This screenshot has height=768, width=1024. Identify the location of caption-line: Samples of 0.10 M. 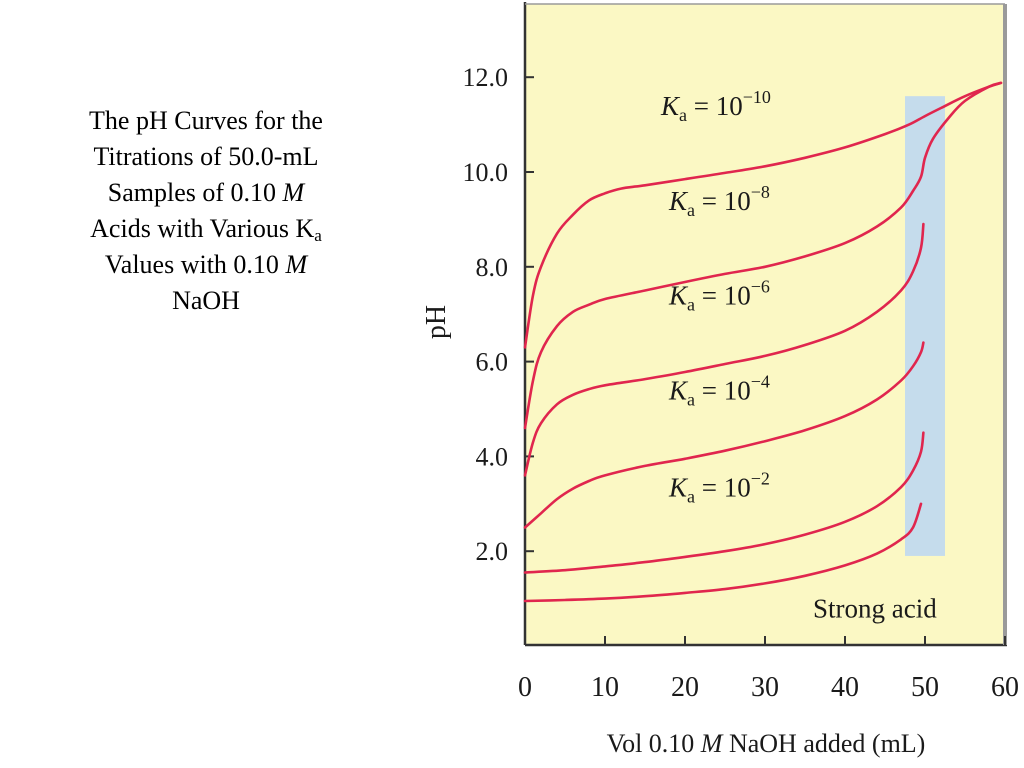
(206, 193).